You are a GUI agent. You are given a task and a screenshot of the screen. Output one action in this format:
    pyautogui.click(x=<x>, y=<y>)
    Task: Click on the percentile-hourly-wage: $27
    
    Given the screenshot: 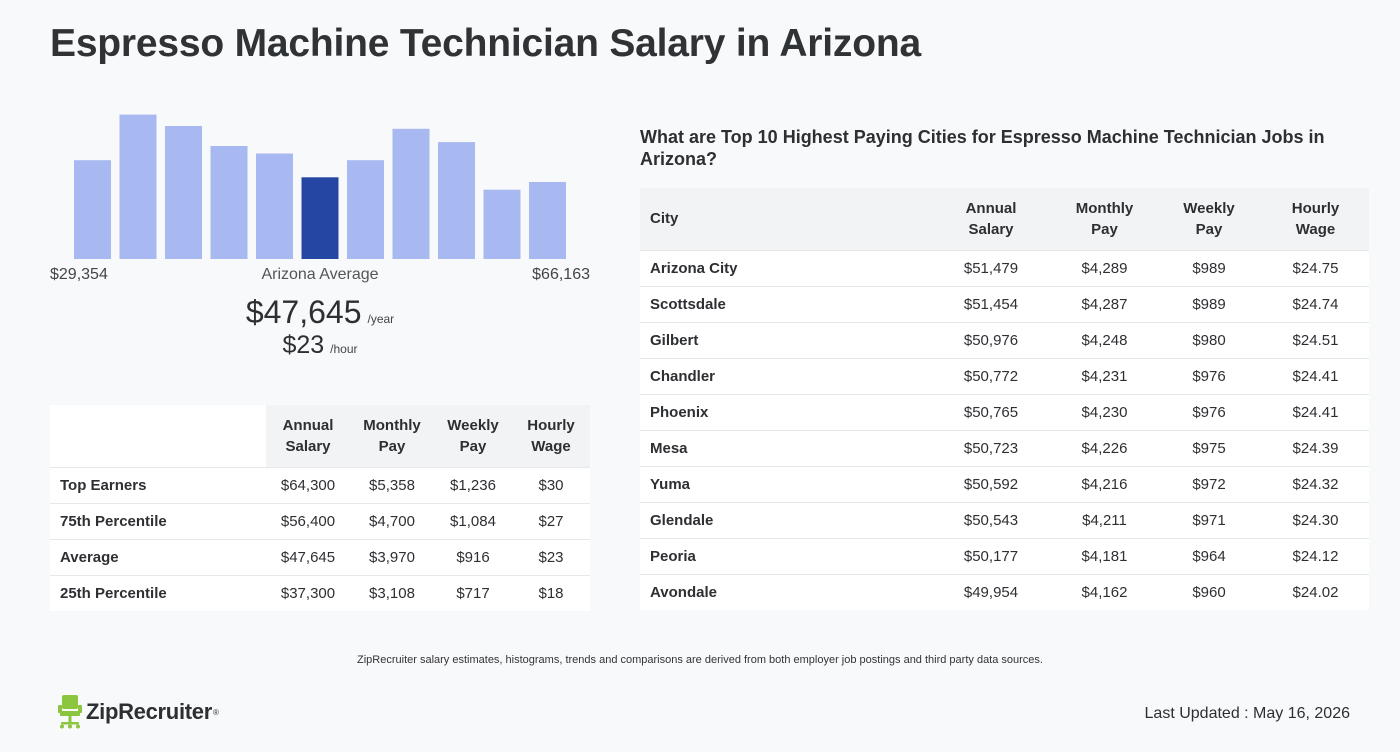 What is the action you would take?
    pyautogui.click(x=551, y=520)
    